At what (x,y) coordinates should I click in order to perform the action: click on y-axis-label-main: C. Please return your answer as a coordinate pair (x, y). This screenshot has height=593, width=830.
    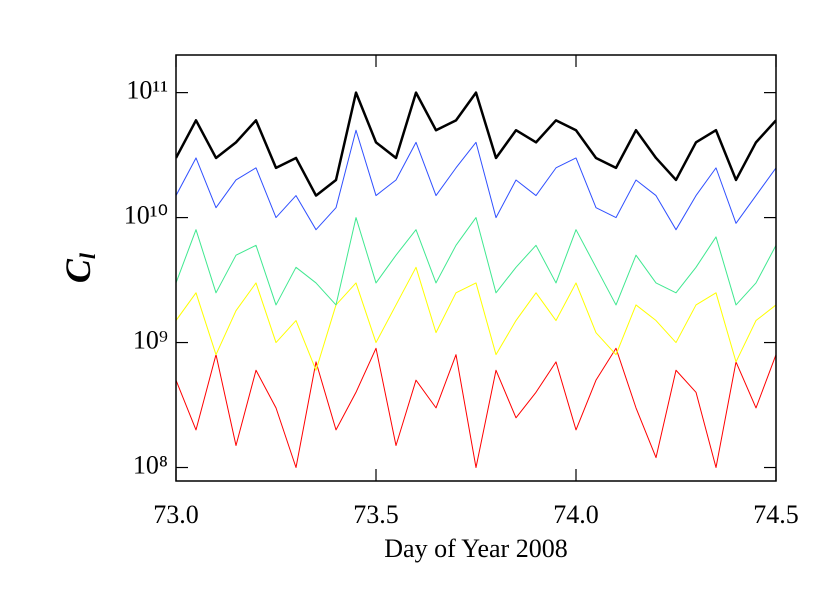
    Looking at the image, I should click on (78, 270).